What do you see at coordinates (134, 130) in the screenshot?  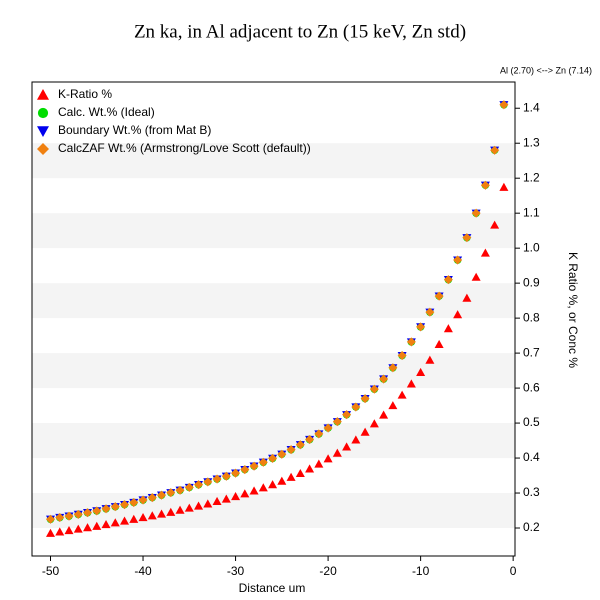 I see `legend-label: Boundary Wt.% (from Mat B)` at bounding box center [134, 130].